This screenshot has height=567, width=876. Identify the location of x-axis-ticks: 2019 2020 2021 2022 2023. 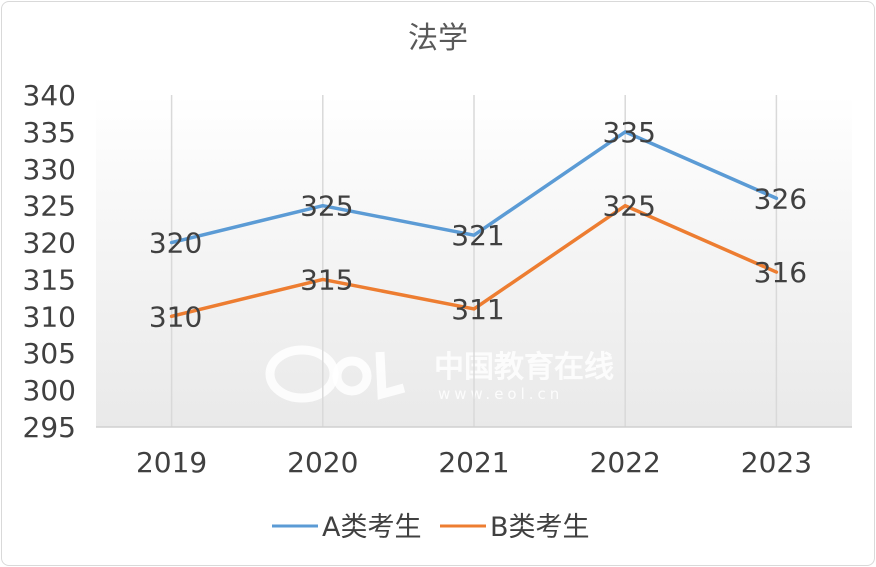
(474, 462).